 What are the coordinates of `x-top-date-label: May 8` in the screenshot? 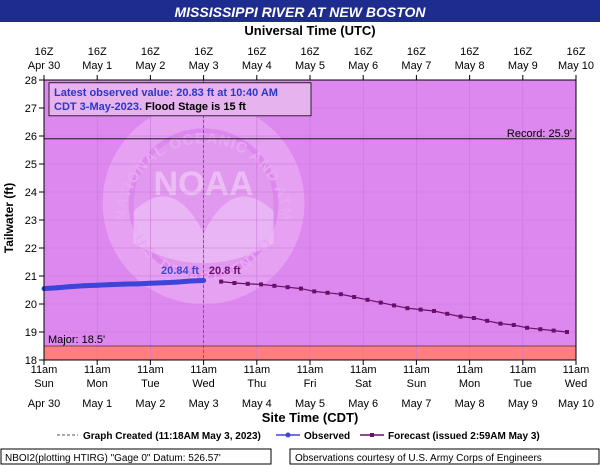 It's located at (470, 66).